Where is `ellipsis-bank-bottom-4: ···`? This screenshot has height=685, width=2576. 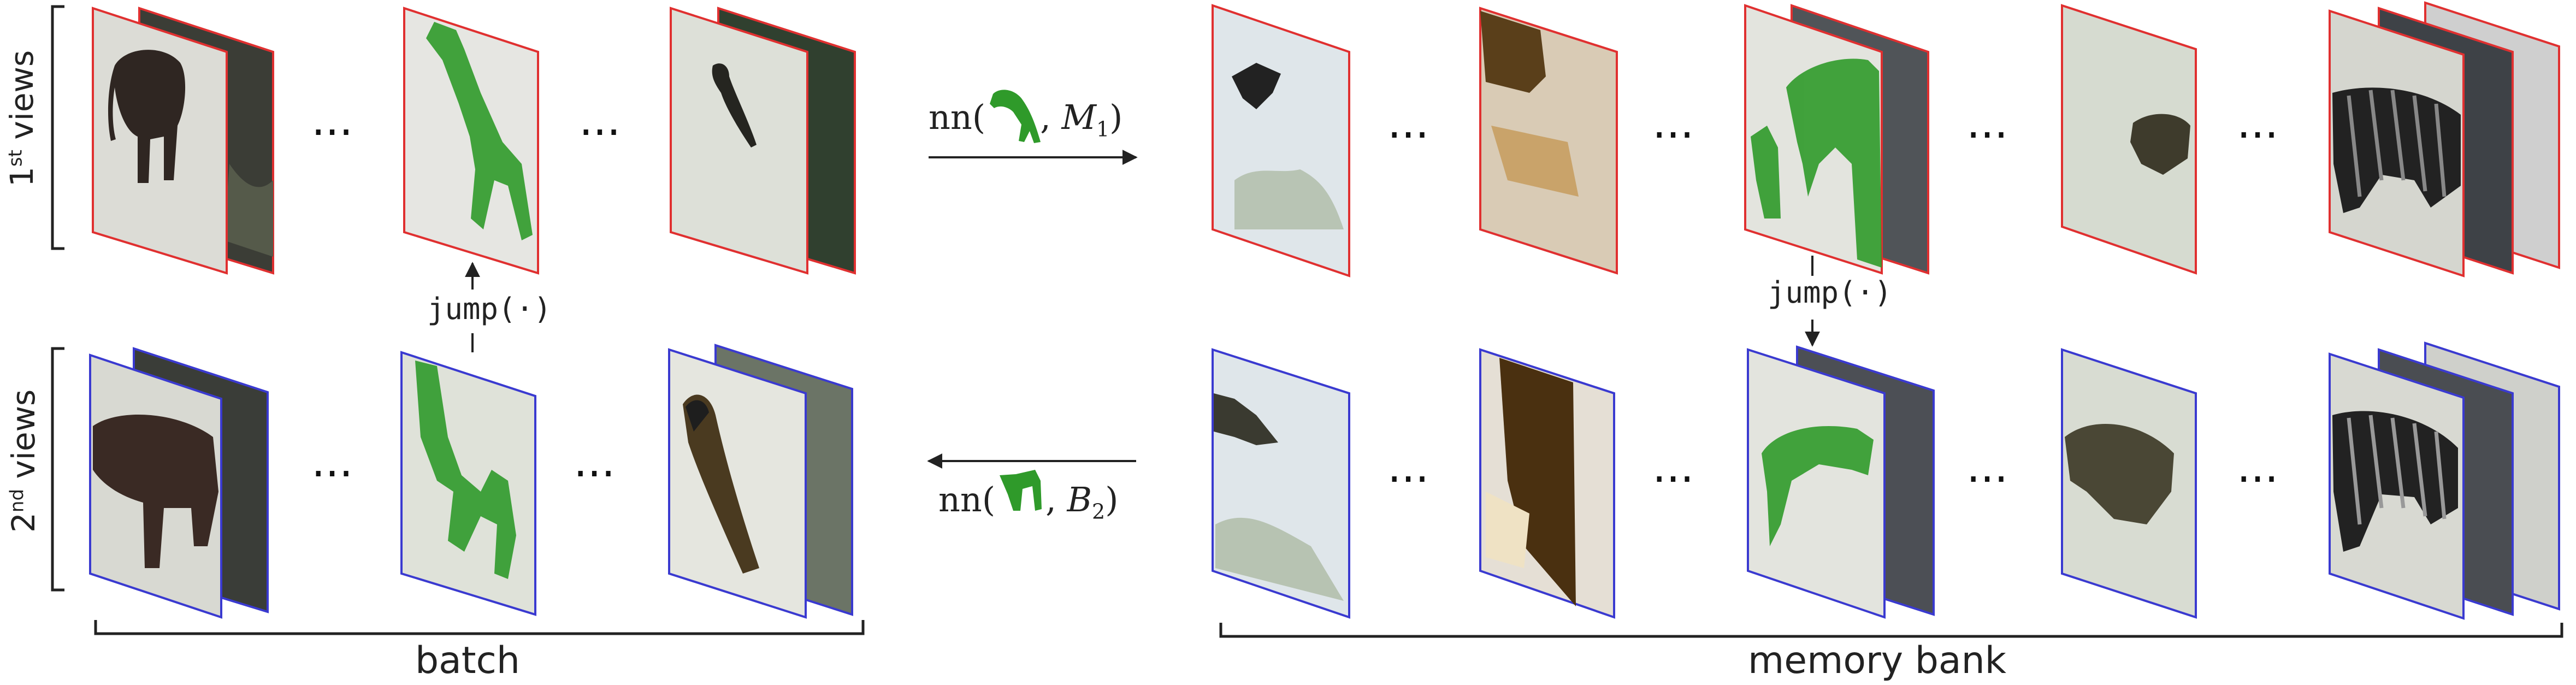
ellipsis-bank-bottom-4: ··· is located at coordinates (2257, 479).